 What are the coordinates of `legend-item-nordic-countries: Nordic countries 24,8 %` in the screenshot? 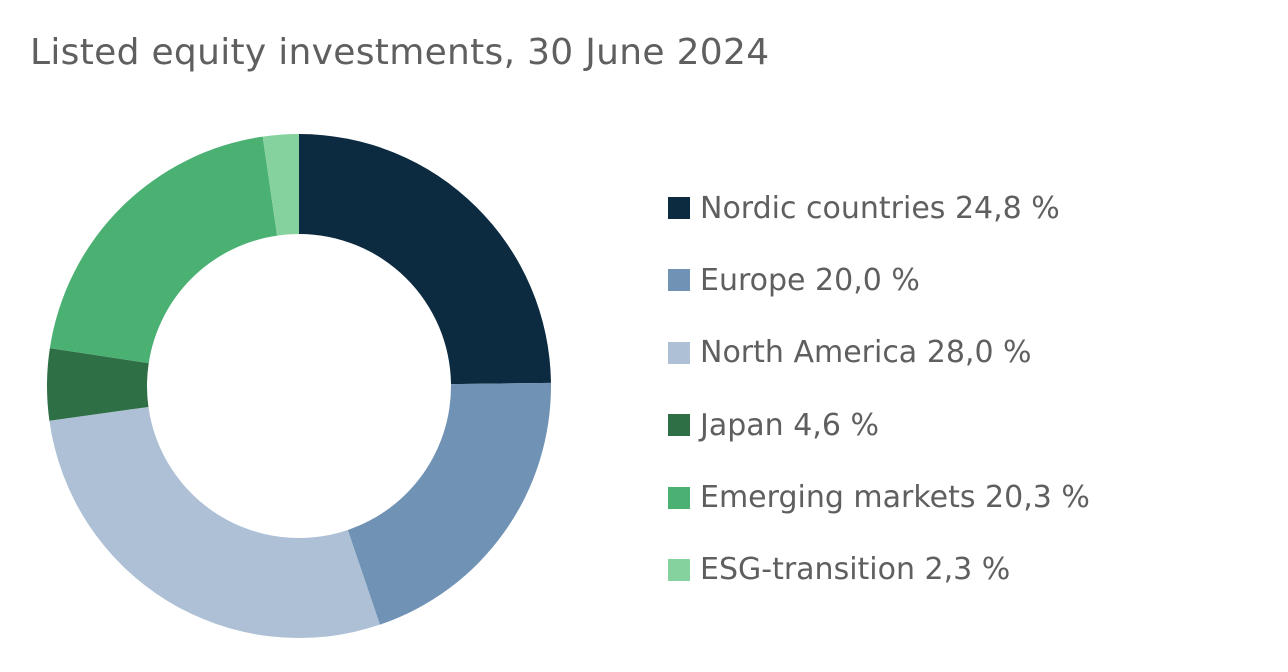 It's located at (968, 208).